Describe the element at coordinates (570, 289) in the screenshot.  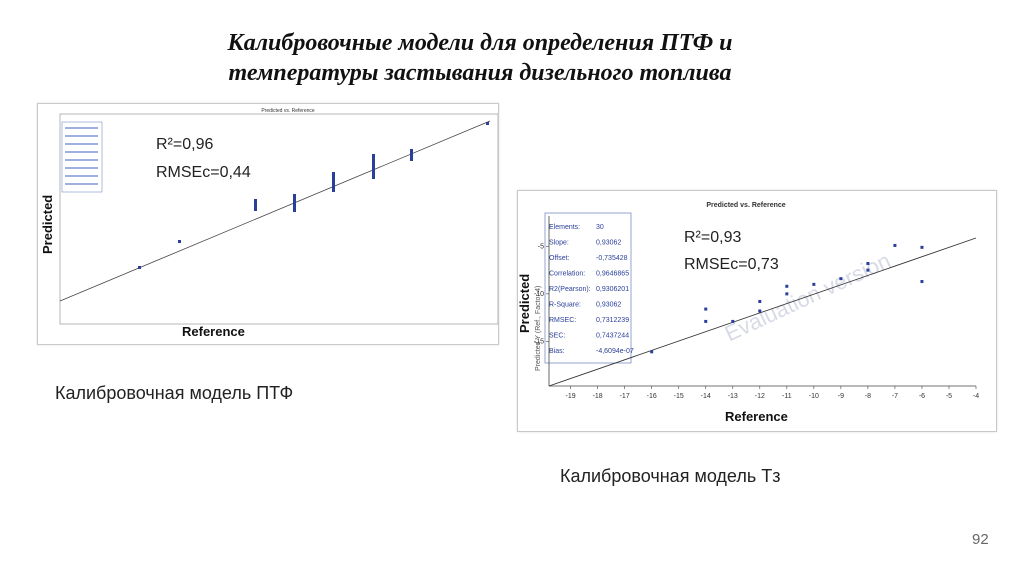
I see `stat-name: R2(Pearson):` at that location.